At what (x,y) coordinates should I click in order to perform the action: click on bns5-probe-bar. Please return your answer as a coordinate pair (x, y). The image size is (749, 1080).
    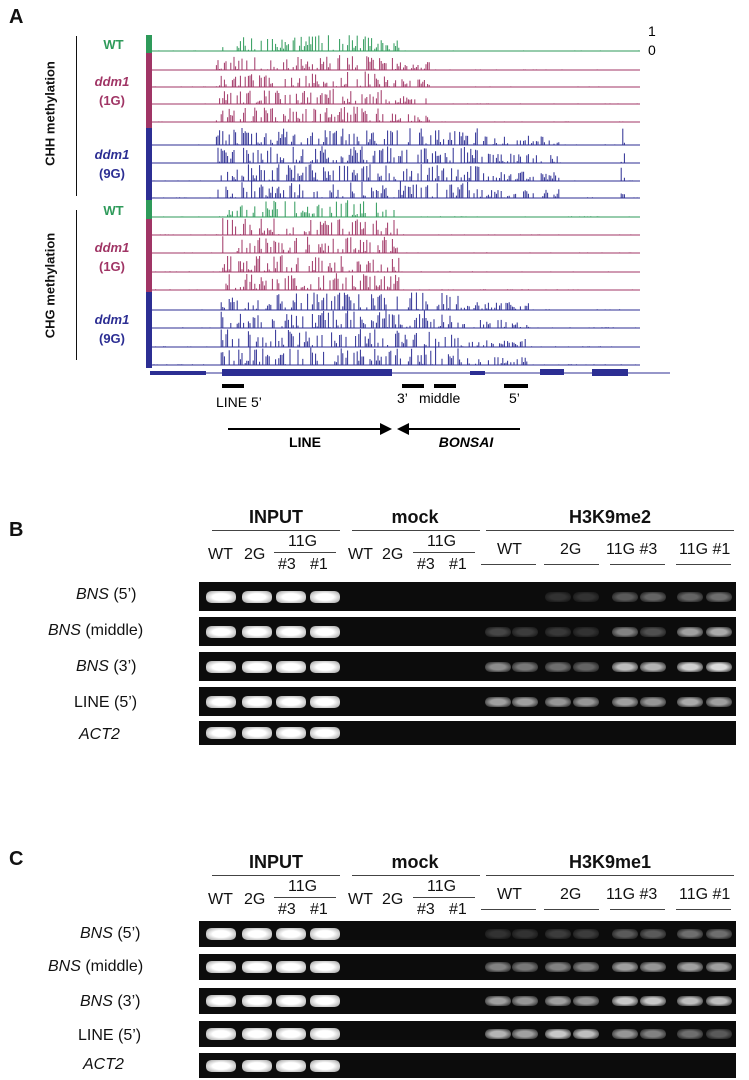
    Looking at the image, I should click on (516, 386).